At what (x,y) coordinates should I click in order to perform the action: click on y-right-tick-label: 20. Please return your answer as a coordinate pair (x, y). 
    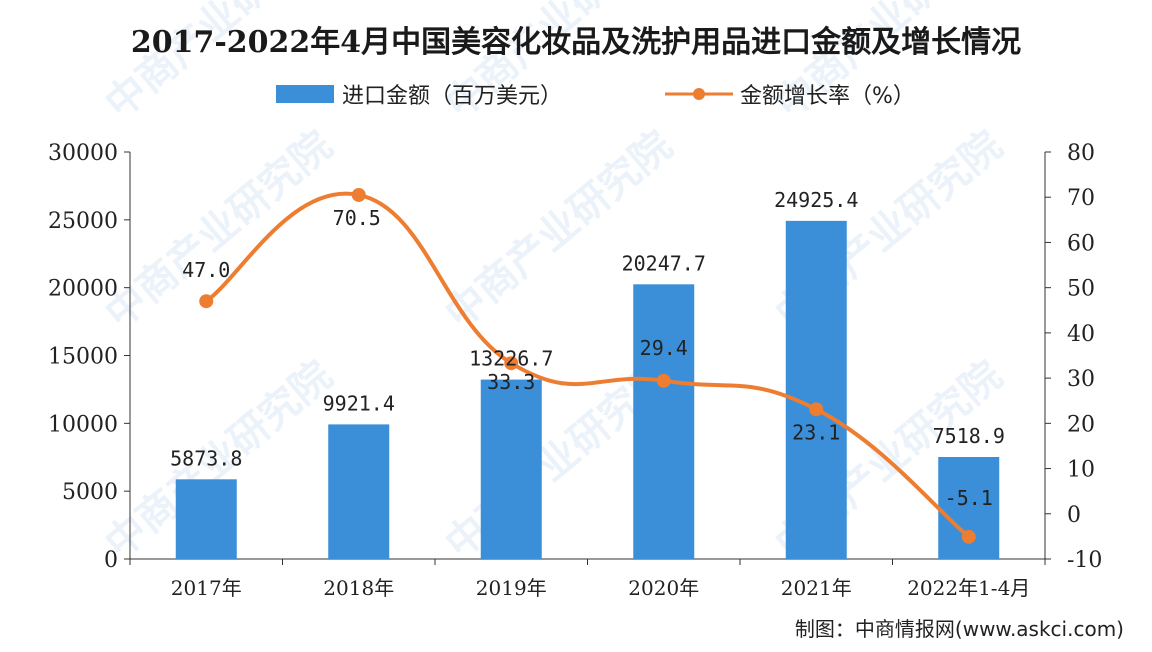
    Looking at the image, I should click on (1081, 424).